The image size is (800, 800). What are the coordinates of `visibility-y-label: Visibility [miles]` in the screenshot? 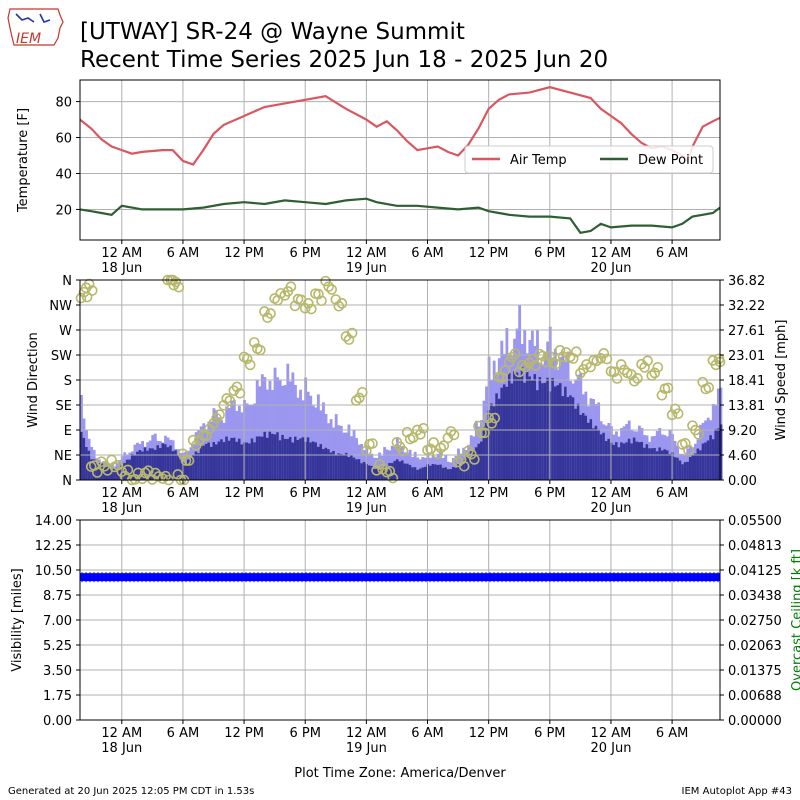 It's located at (17, 619).